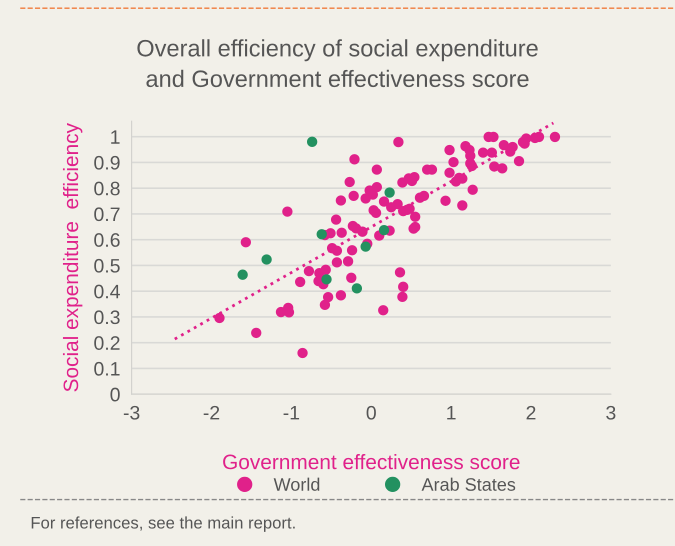 The width and height of the screenshot is (675, 546). Describe the element at coordinates (107, 240) in the screenshot. I see `y-tick-label: 0.6` at that location.